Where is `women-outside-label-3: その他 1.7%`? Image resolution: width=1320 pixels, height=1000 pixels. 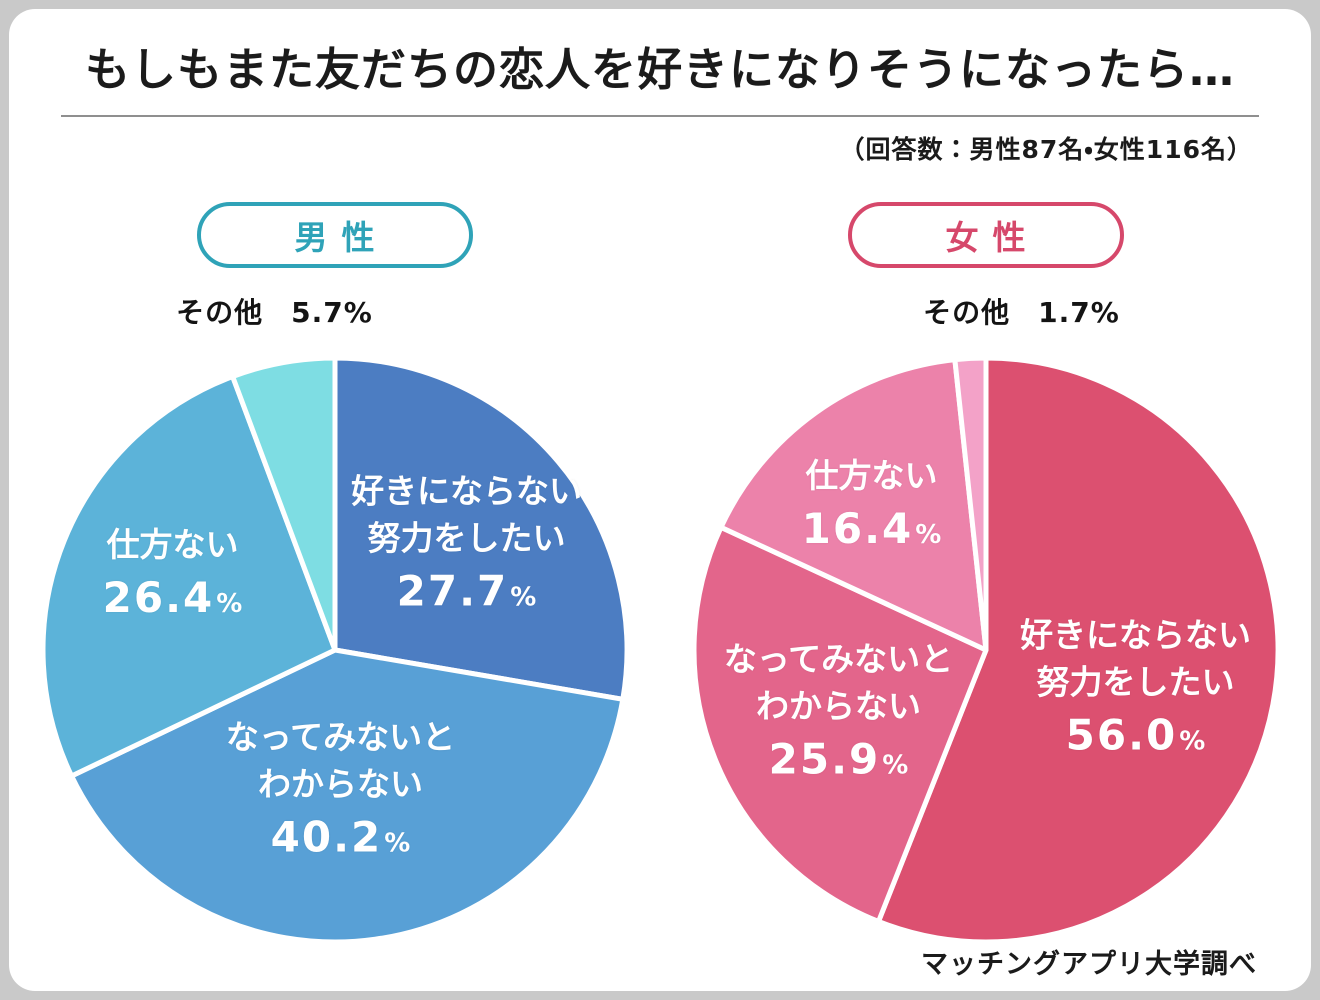
women-outside-label-3: その他 1.7% is located at coordinates (1021, 311).